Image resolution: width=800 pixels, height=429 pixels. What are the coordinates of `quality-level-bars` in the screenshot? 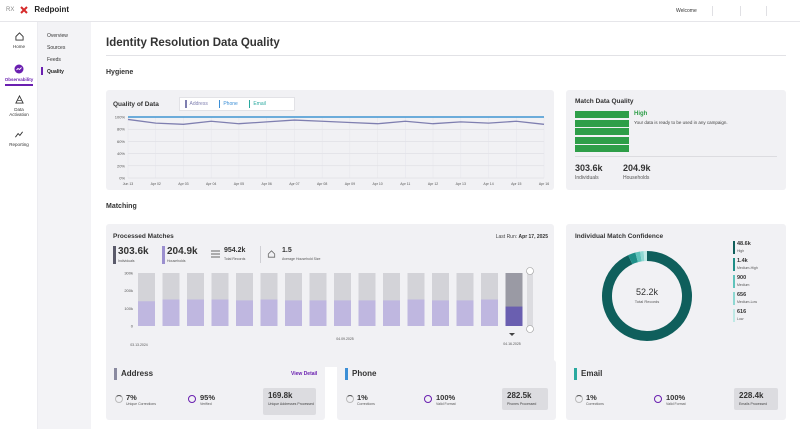 It's located at (602, 131).